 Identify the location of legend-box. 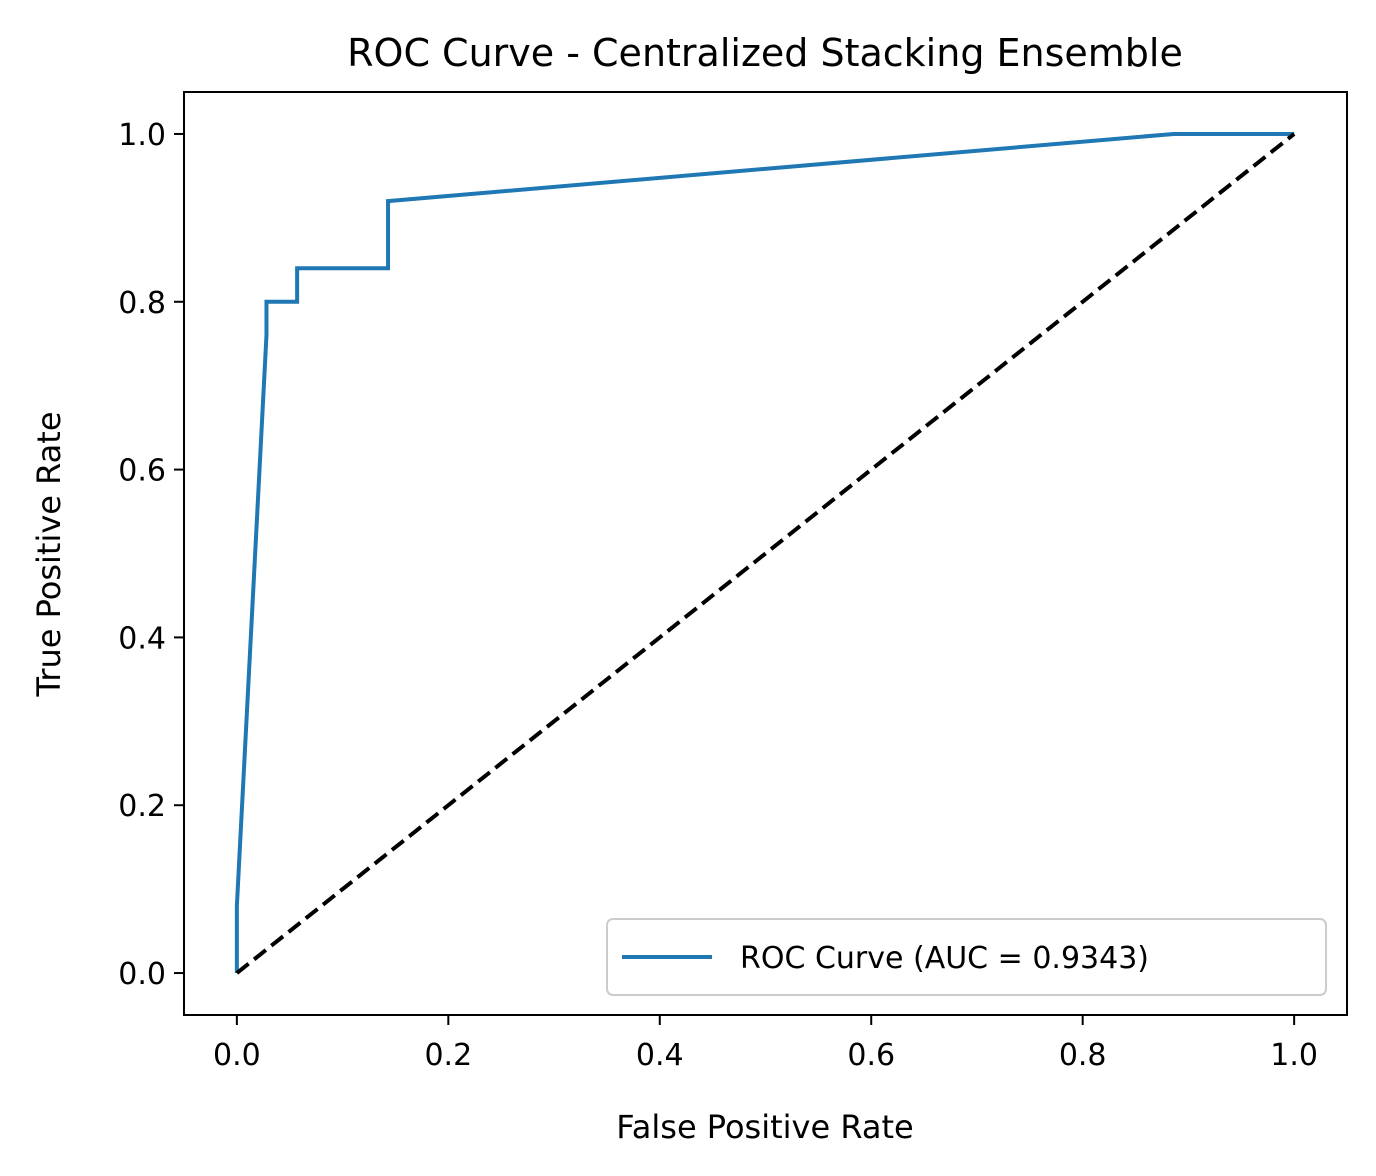
(966, 957).